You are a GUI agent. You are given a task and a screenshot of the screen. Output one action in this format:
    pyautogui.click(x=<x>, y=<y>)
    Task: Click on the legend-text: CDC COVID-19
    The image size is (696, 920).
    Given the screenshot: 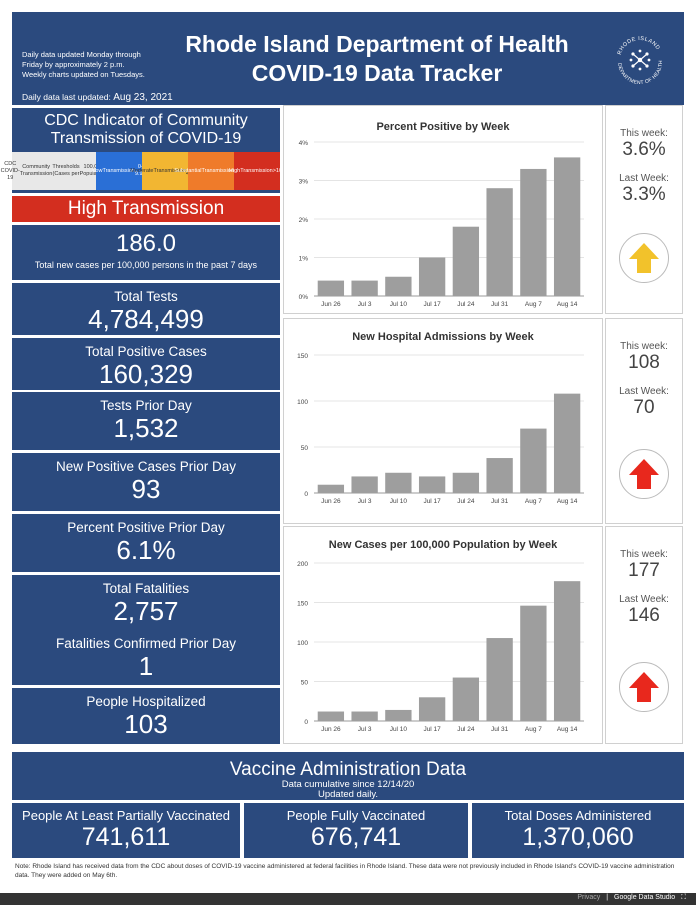 What is the action you would take?
    pyautogui.click(x=10, y=170)
    